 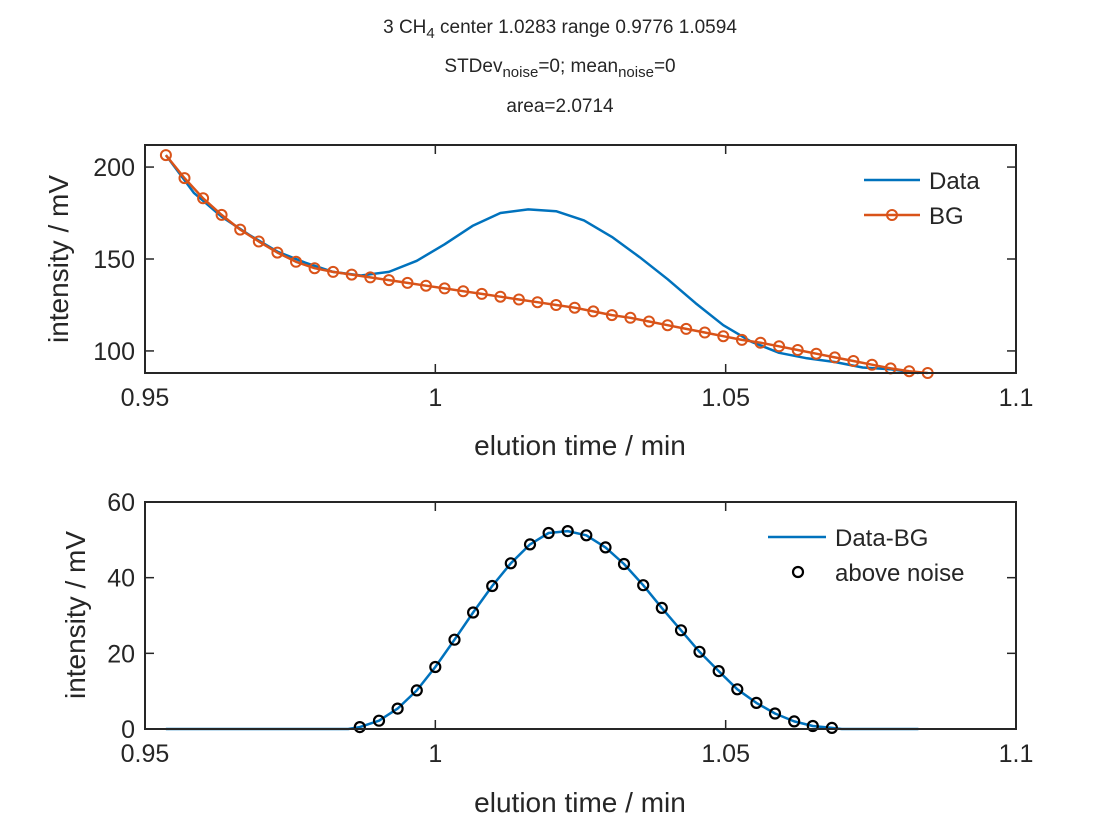 What do you see at coordinates (145, 398) in the screenshot?
I see `top-x-tick-label: 0.95` at bounding box center [145, 398].